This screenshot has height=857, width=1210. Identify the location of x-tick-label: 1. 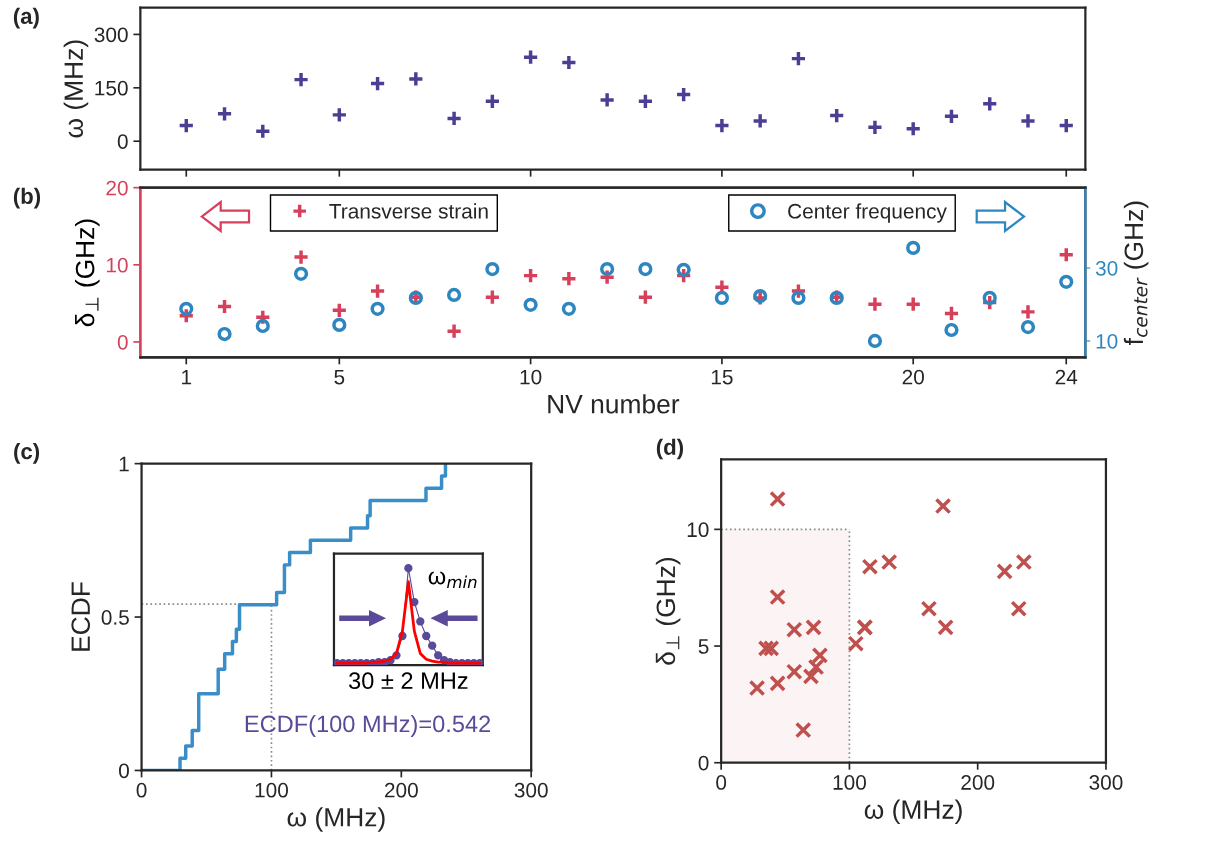
(187, 377).